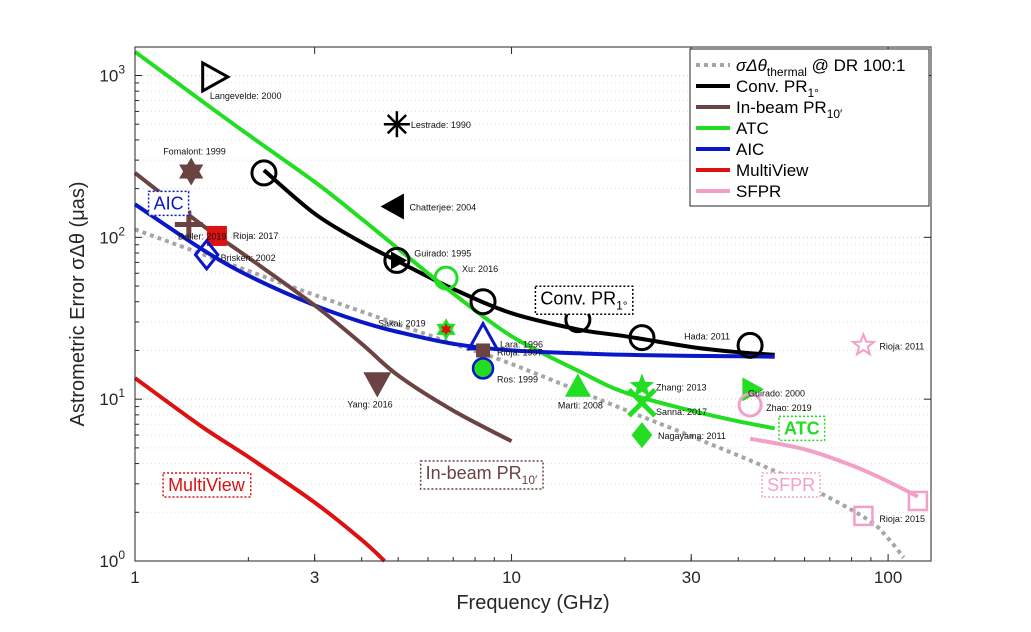 Image resolution: width=1031 pixels, height=632 pixels. What do you see at coordinates (396, 124) in the screenshot?
I see `marker-lestrade-1990` at bounding box center [396, 124].